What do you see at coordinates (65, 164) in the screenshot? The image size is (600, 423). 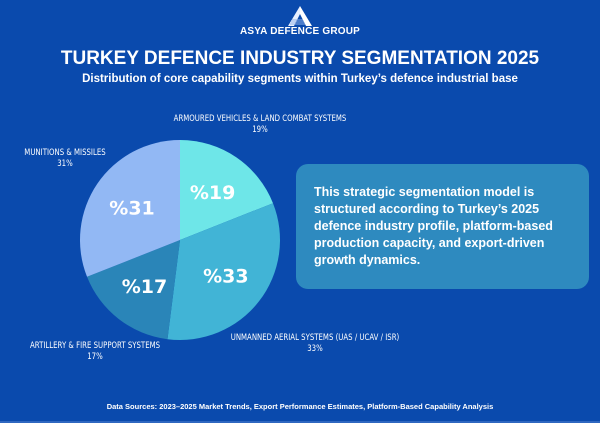 I see `label-pct: 31%` at bounding box center [65, 164].